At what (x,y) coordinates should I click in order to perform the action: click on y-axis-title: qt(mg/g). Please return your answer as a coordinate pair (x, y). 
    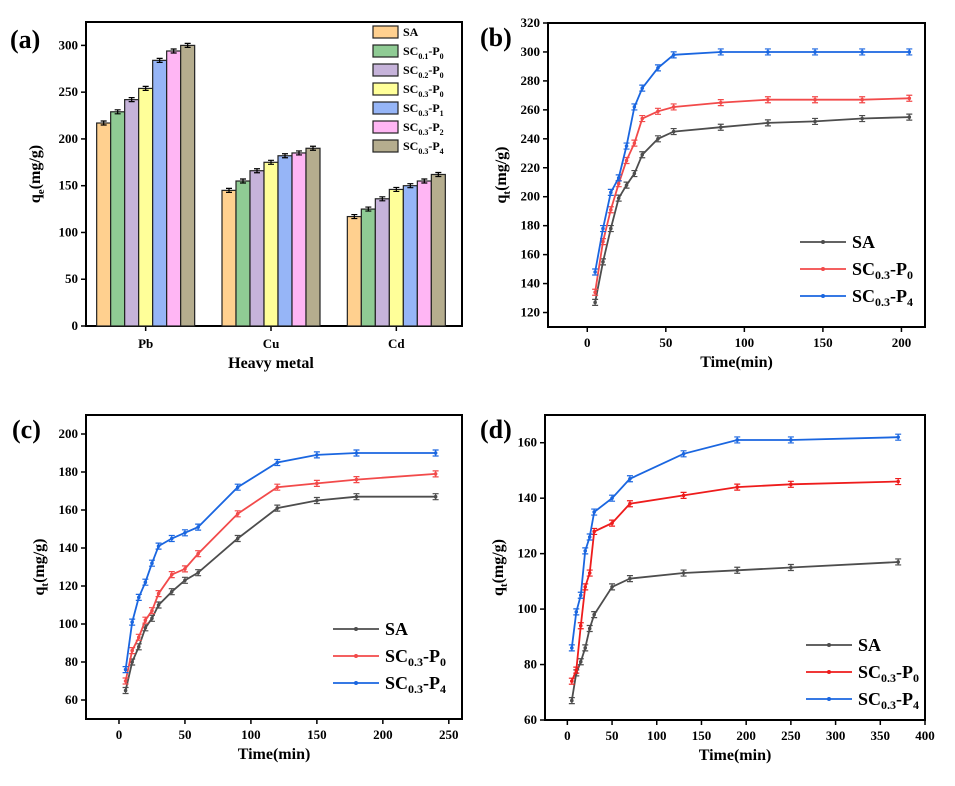
    Looking at the image, I should click on (500, 567).